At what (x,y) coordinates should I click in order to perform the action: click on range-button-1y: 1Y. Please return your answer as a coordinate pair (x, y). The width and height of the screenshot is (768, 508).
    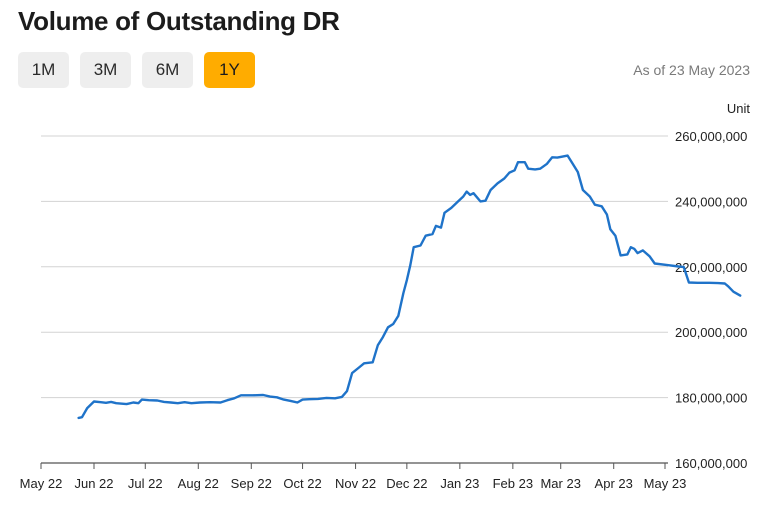
    Looking at the image, I should click on (229, 70).